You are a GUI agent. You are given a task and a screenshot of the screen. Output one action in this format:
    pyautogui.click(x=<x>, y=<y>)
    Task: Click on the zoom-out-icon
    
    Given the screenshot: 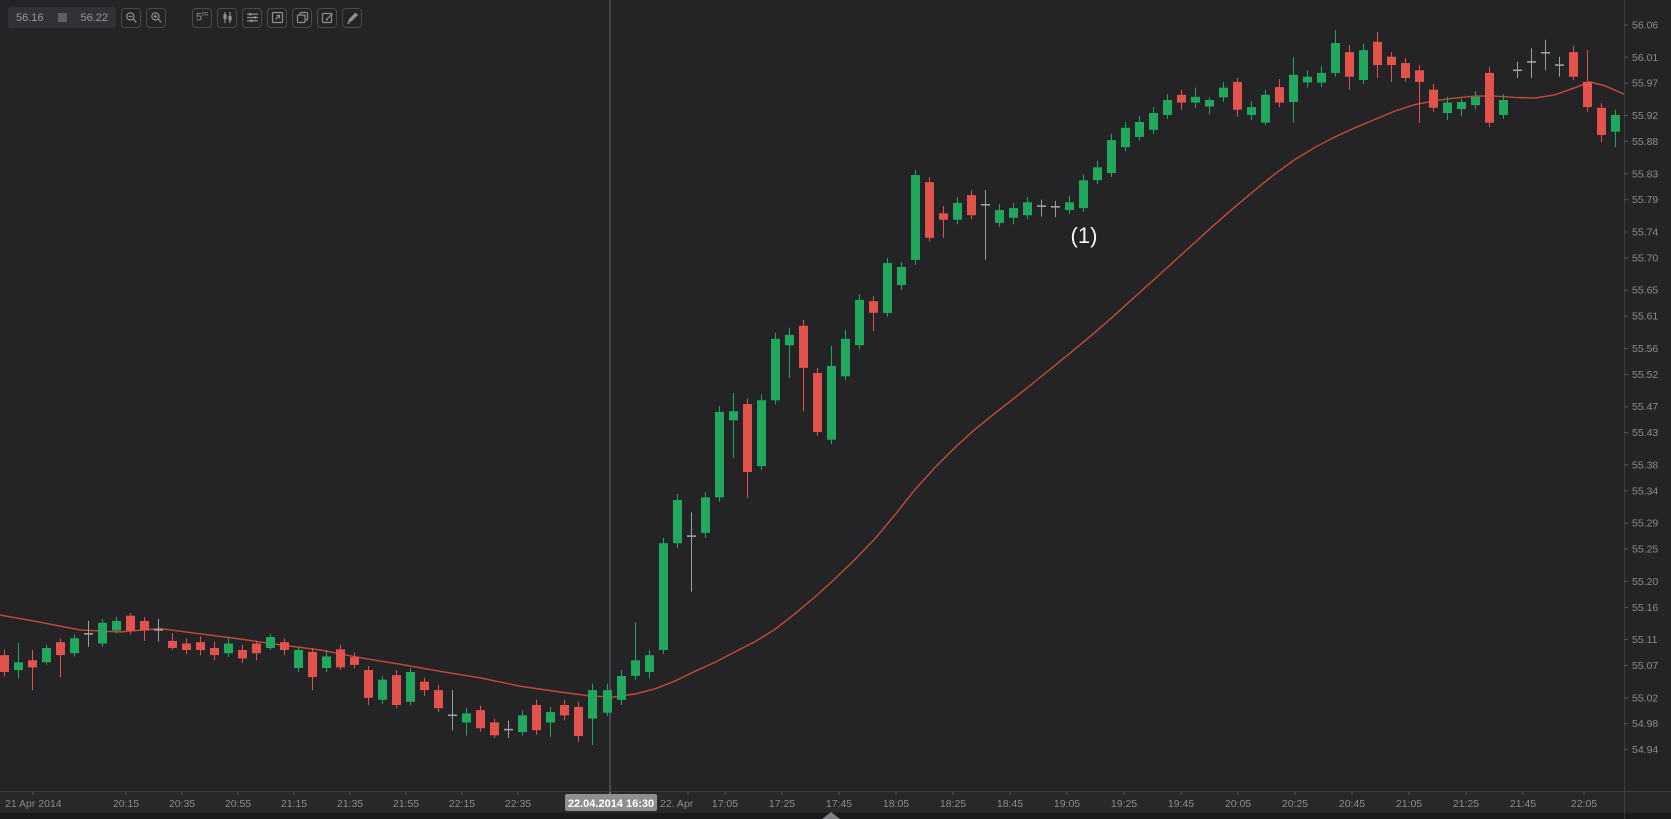 What is the action you would take?
    pyautogui.click(x=131, y=17)
    